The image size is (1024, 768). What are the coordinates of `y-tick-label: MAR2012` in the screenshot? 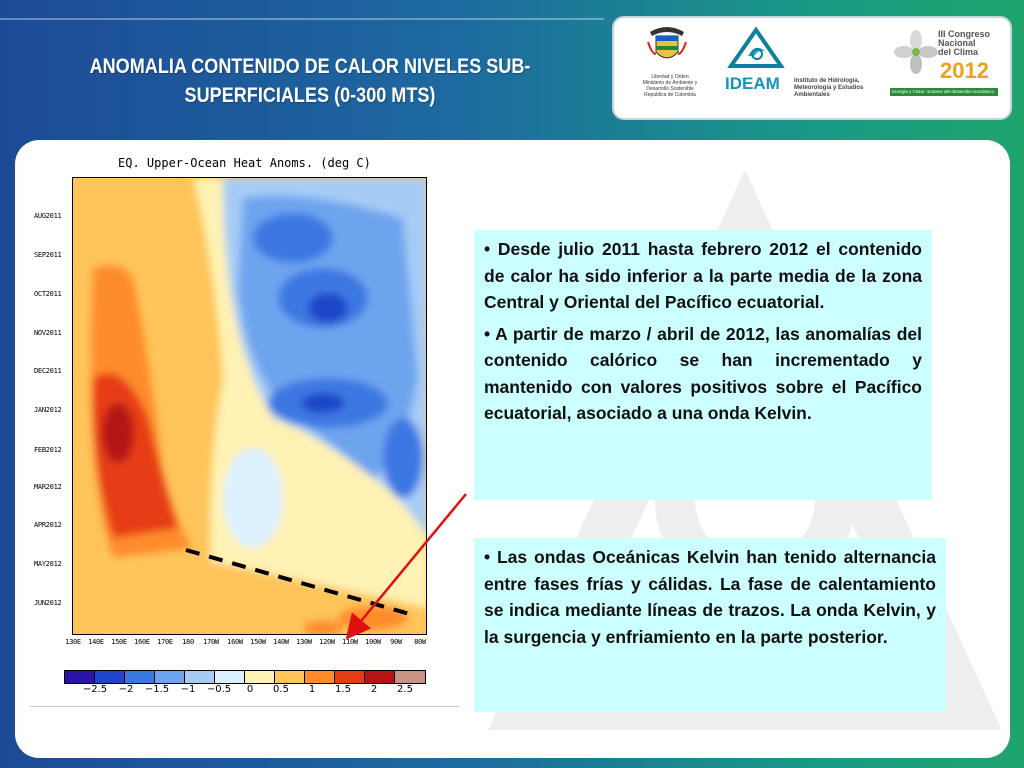 It's located at (48, 487).